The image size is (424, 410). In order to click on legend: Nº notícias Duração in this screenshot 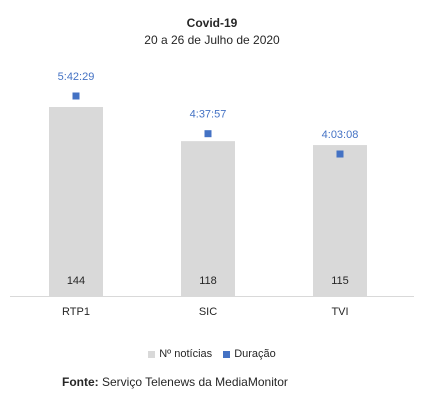, I will do `click(212, 354)`.